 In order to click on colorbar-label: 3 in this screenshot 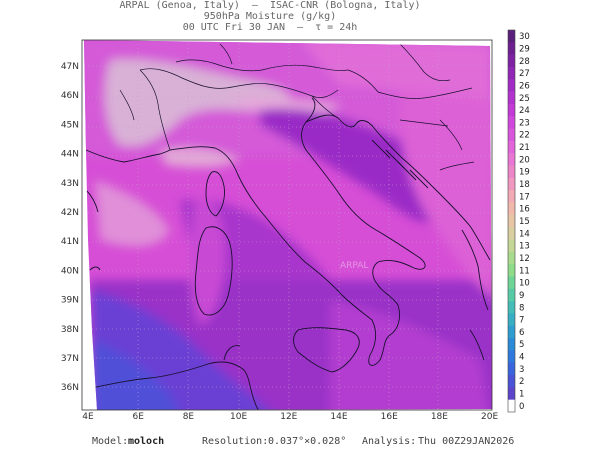, I will do `click(521, 370)`.